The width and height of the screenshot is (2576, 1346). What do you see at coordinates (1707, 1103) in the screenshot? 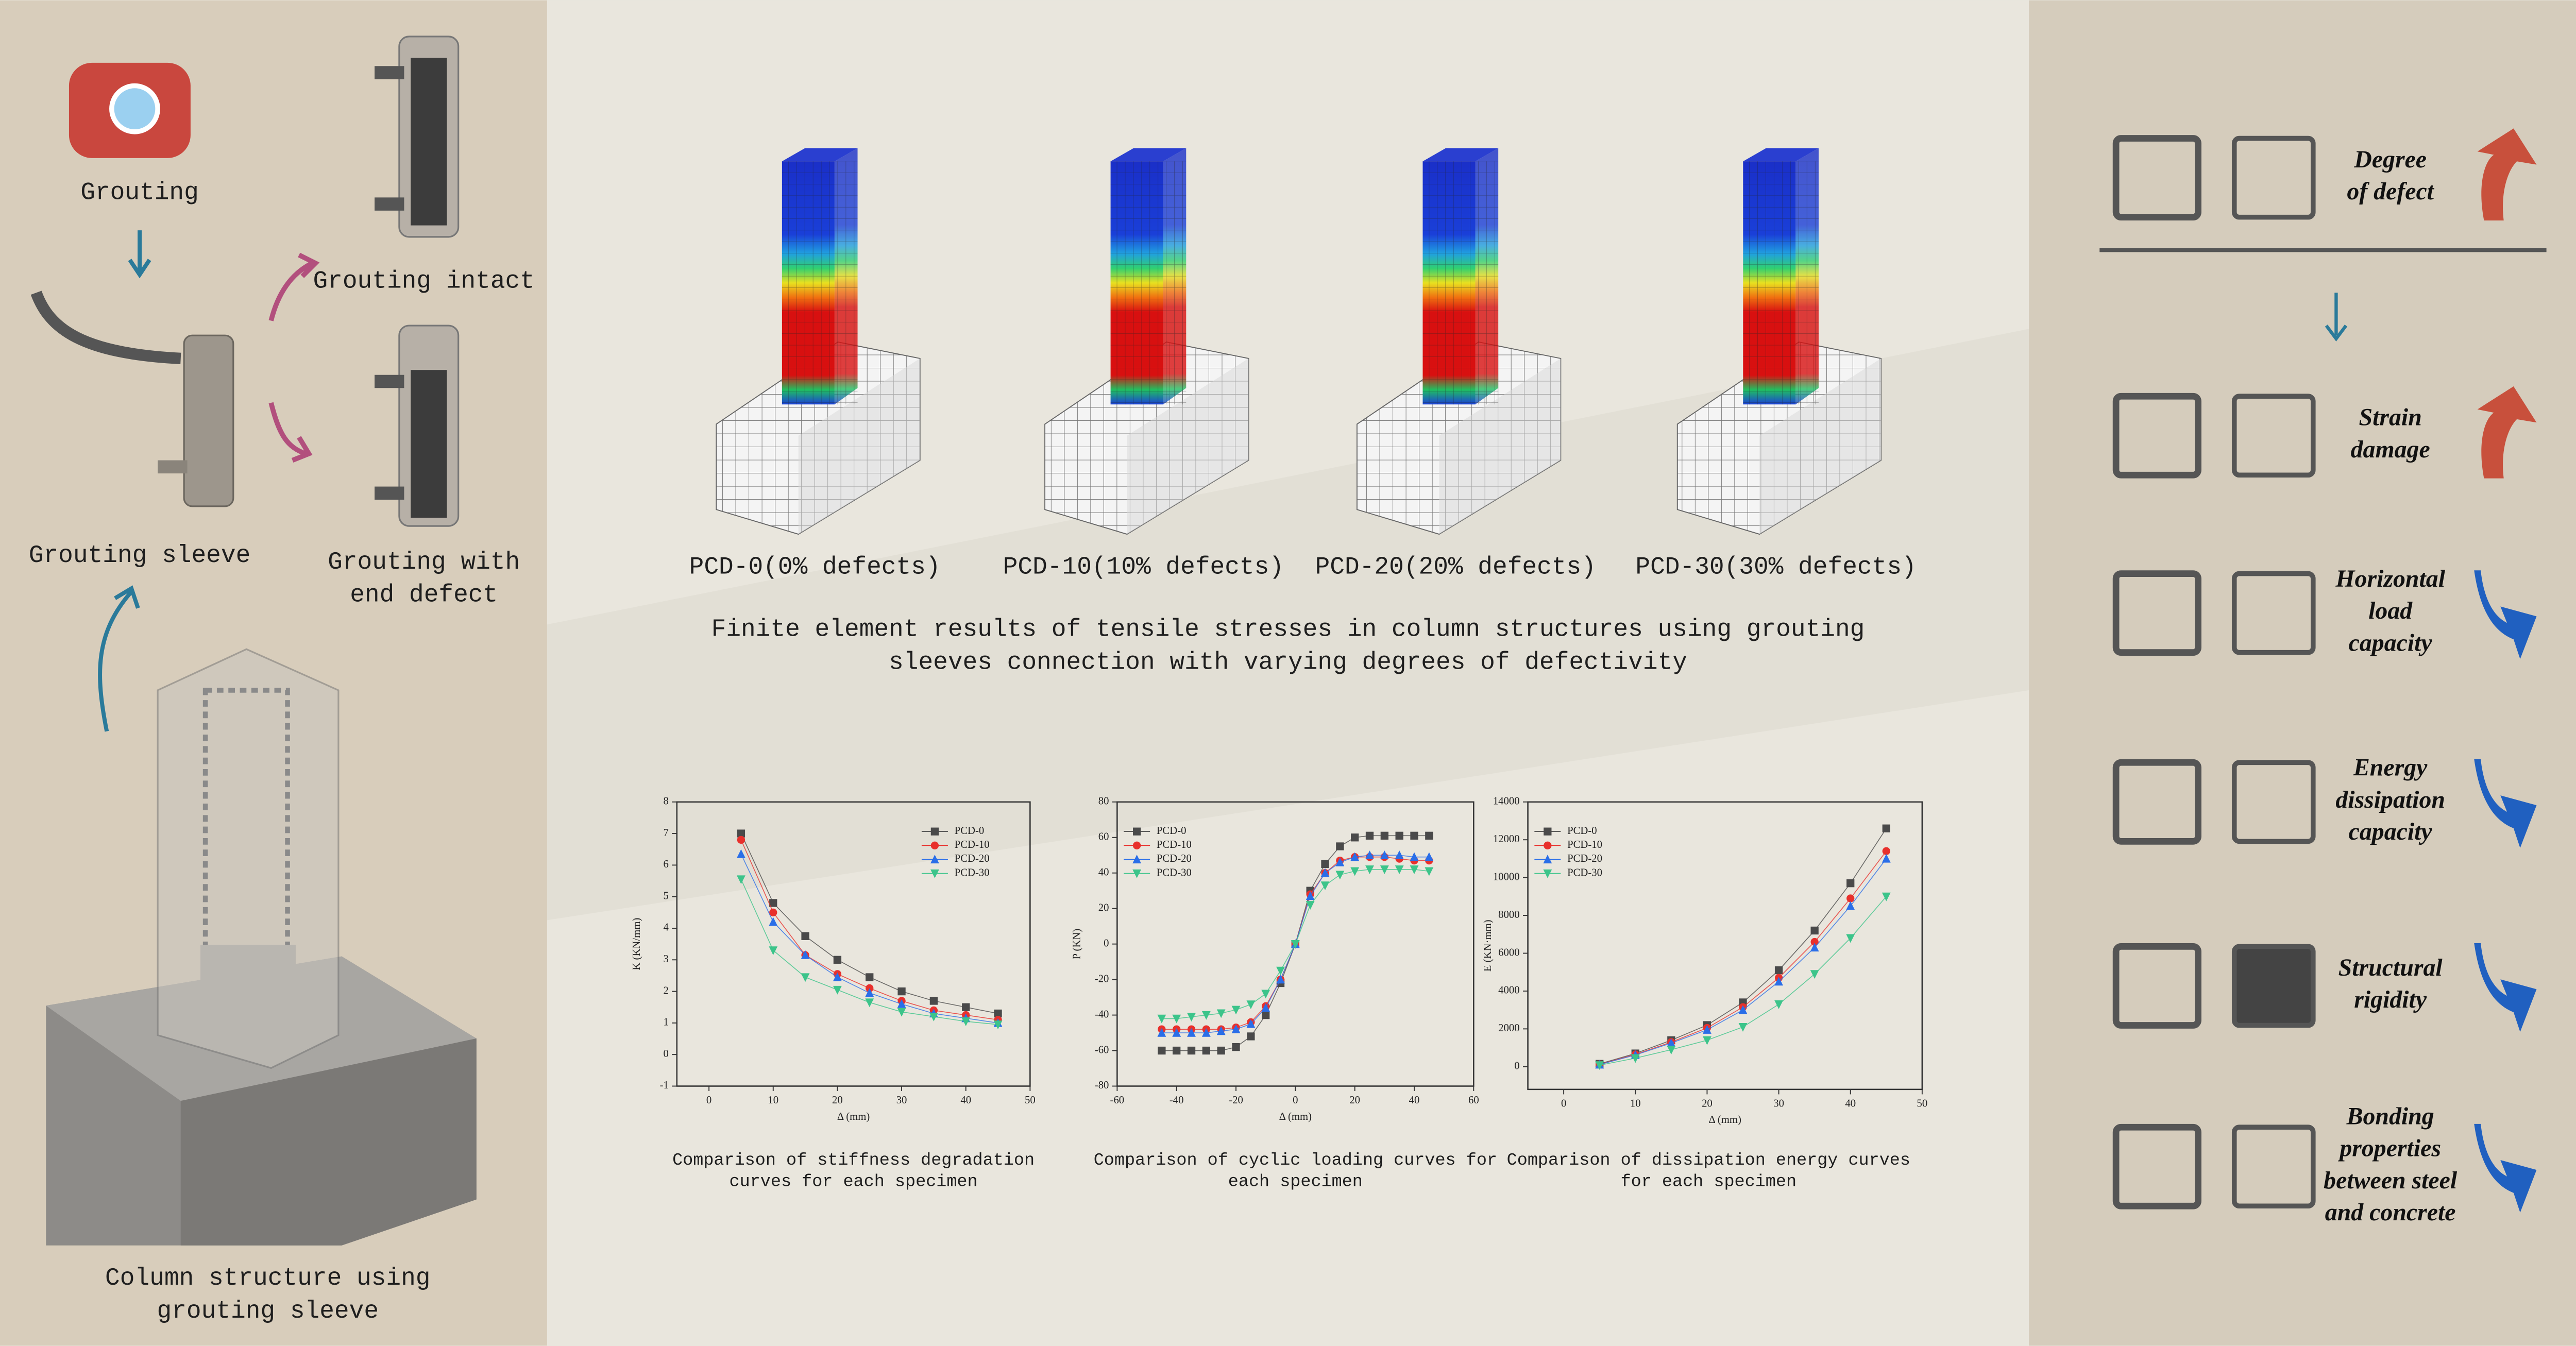
I see `x-tick-label: 20` at bounding box center [1707, 1103].